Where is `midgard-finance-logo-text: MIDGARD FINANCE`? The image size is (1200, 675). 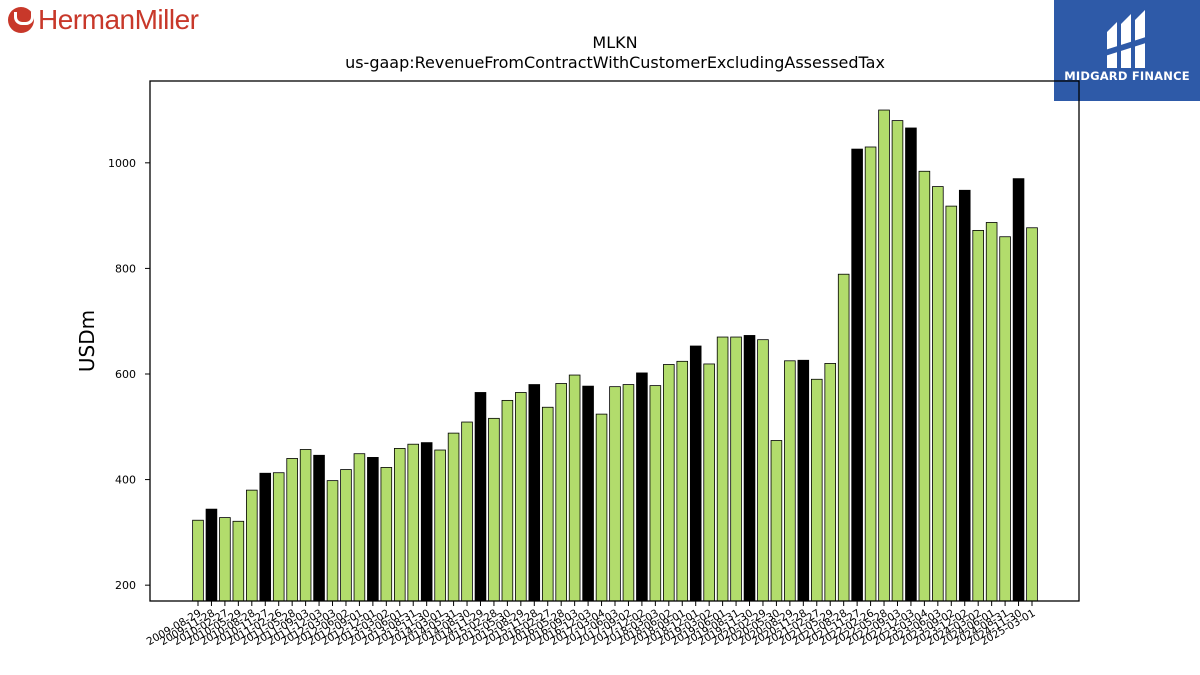
midgard-finance-logo-text: MIDGARD FINANCE is located at coordinates (1127, 76).